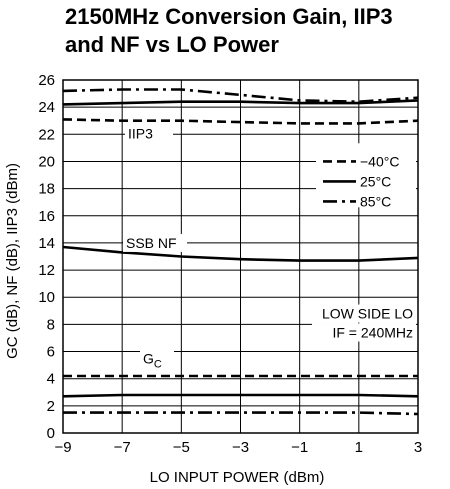 The height and width of the screenshot is (489, 450). What do you see at coordinates (46, 189) in the screenshot?
I see `y-tick-label: 18` at bounding box center [46, 189].